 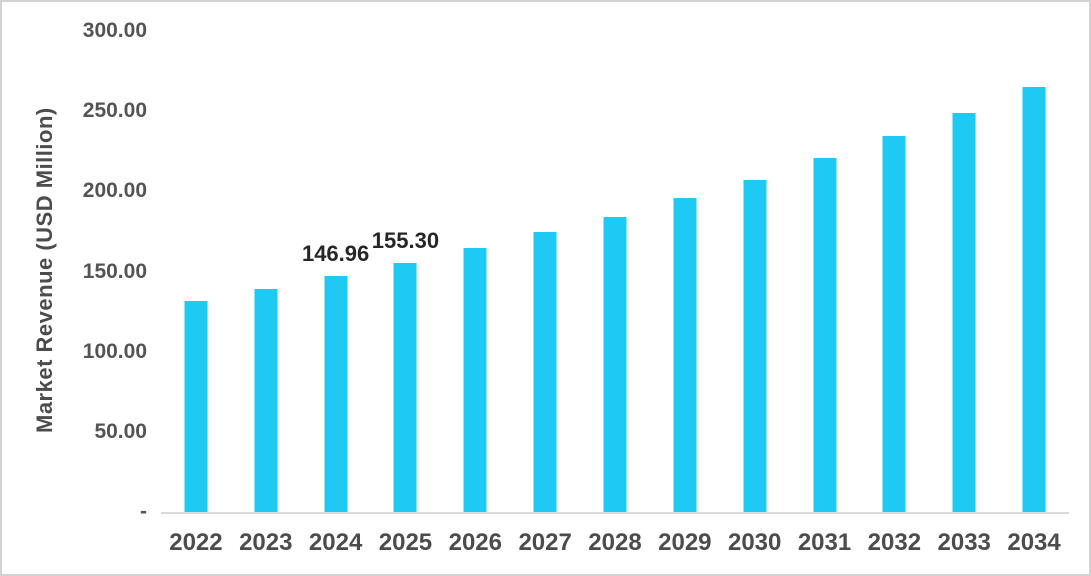 What do you see at coordinates (894, 542) in the screenshot?
I see `x-axis-label: 2032` at bounding box center [894, 542].